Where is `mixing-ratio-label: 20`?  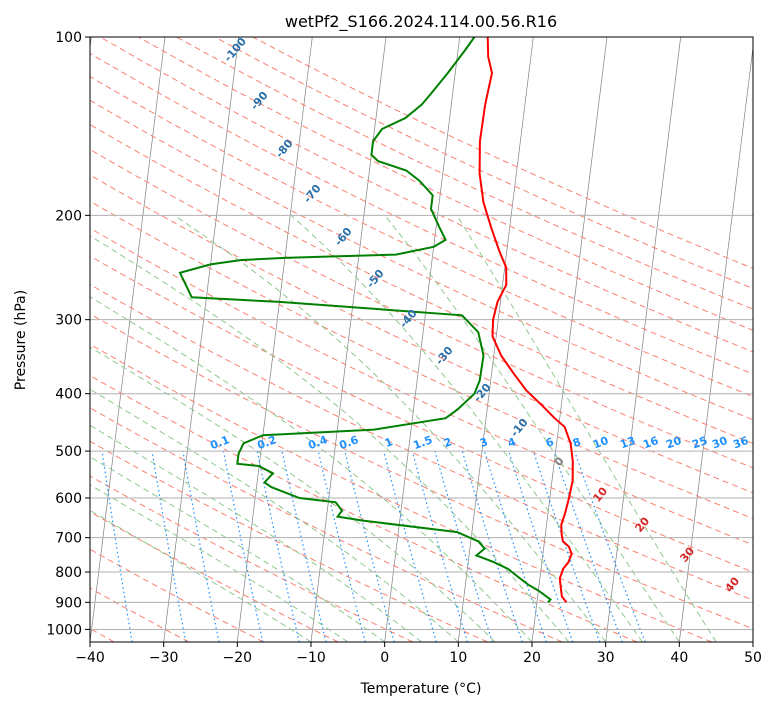
mixing-ratio-label: 20 is located at coordinates (673, 443).